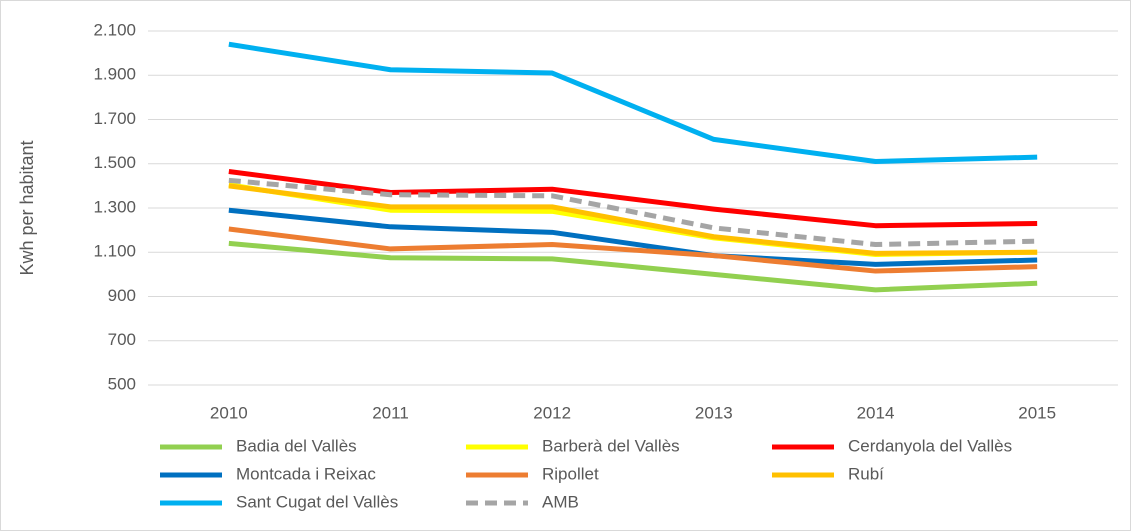 The width and height of the screenshot is (1131, 531). What do you see at coordinates (560, 501) in the screenshot?
I see `legend-label: AMB` at bounding box center [560, 501].